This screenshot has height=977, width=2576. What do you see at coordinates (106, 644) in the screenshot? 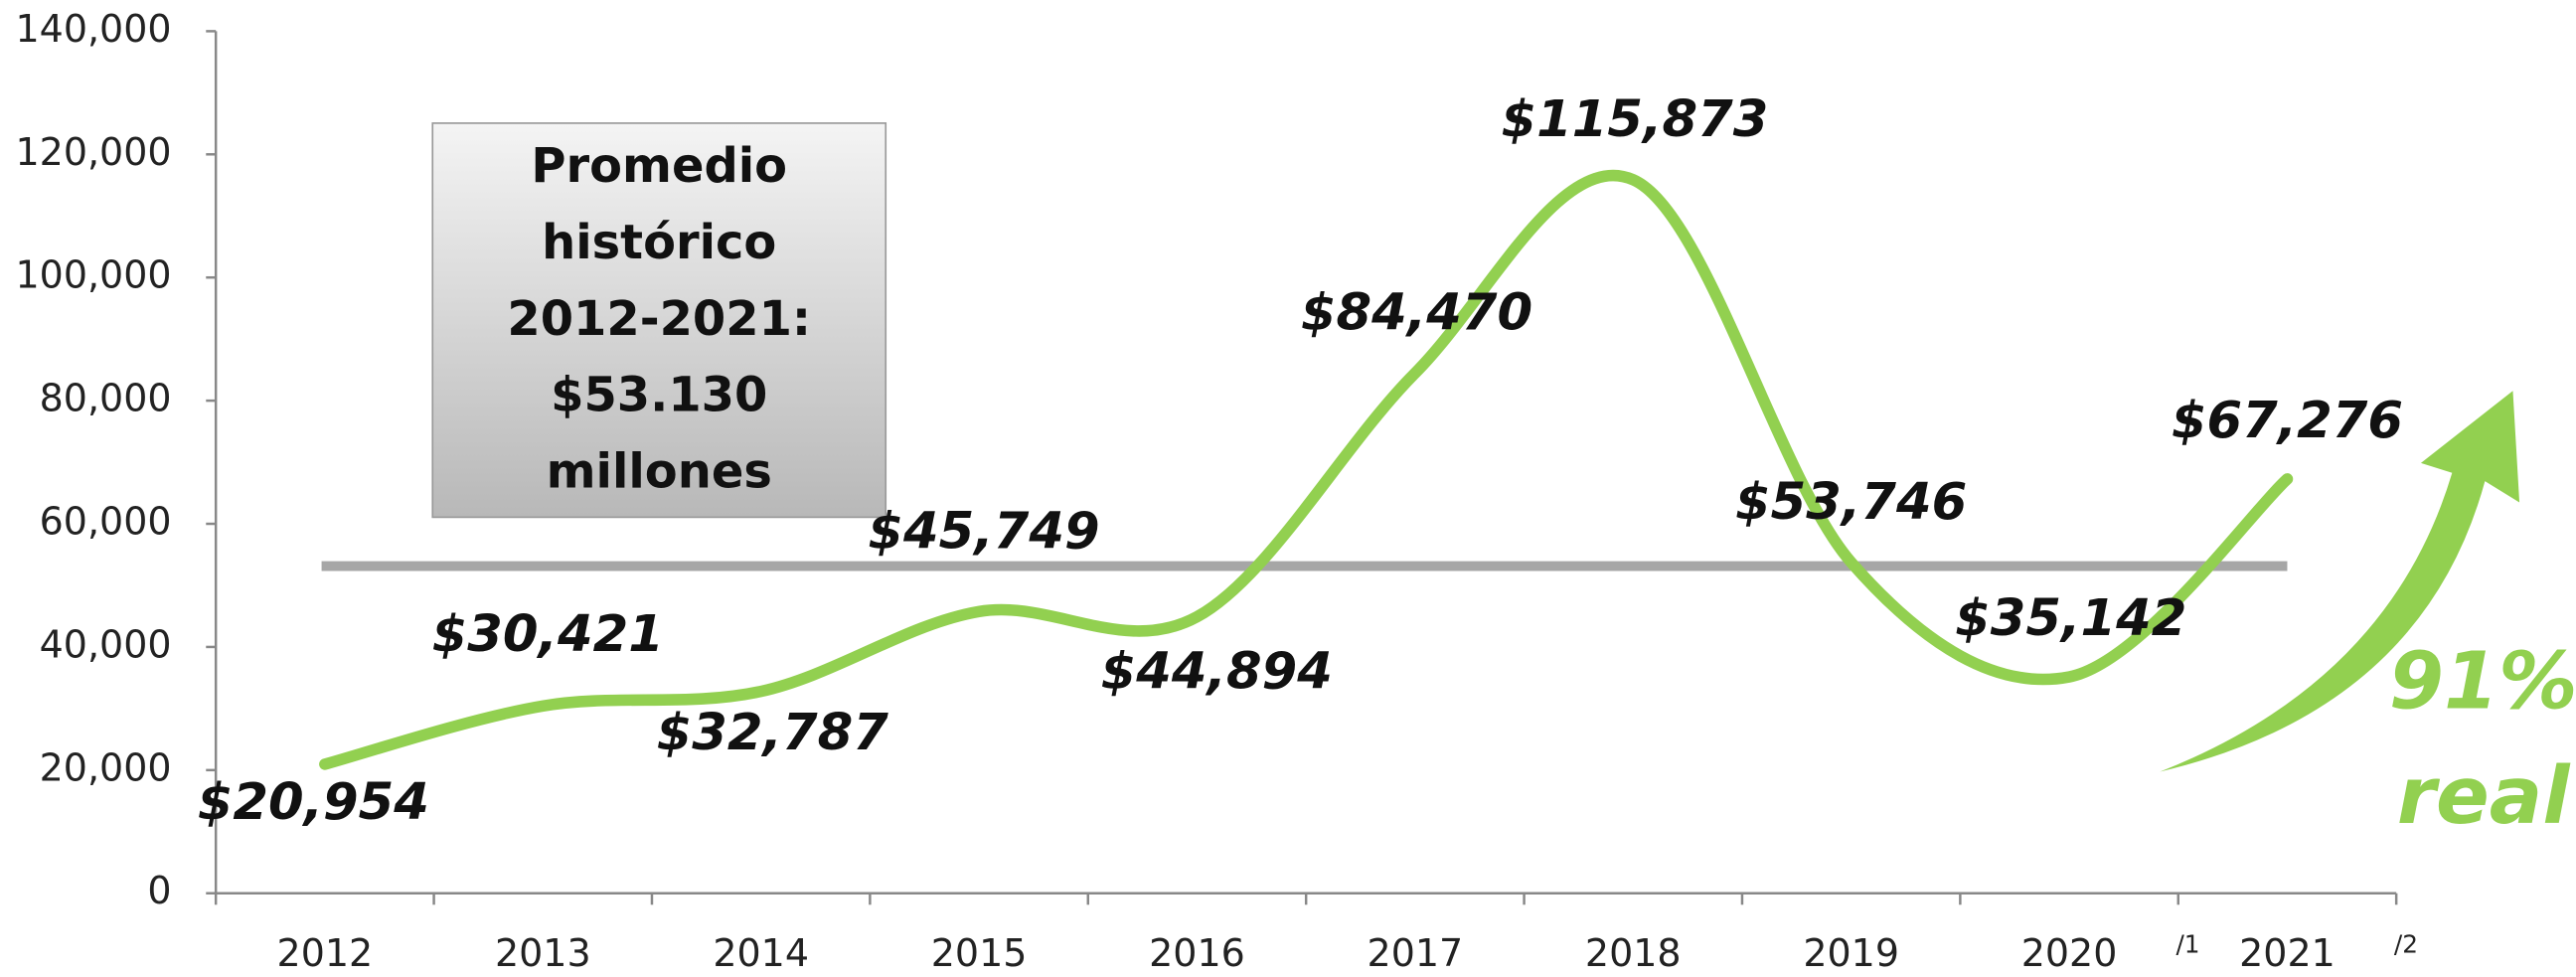
I see `y-tick-label: 40,000` at bounding box center [106, 644].